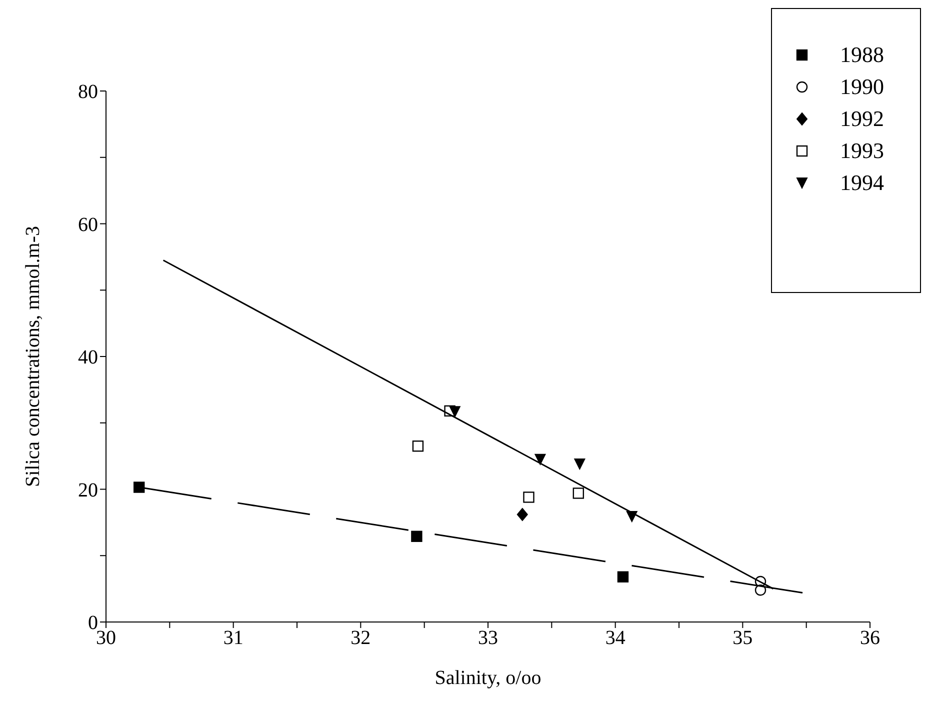  What do you see at coordinates (233, 638) in the screenshot?
I see `x-tick-label: 31` at bounding box center [233, 638].